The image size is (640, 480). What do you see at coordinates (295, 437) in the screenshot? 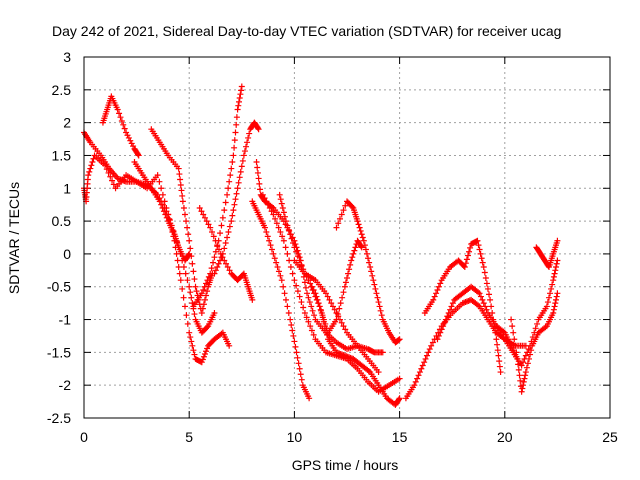
I see `x-tick-label: 10` at bounding box center [295, 437].